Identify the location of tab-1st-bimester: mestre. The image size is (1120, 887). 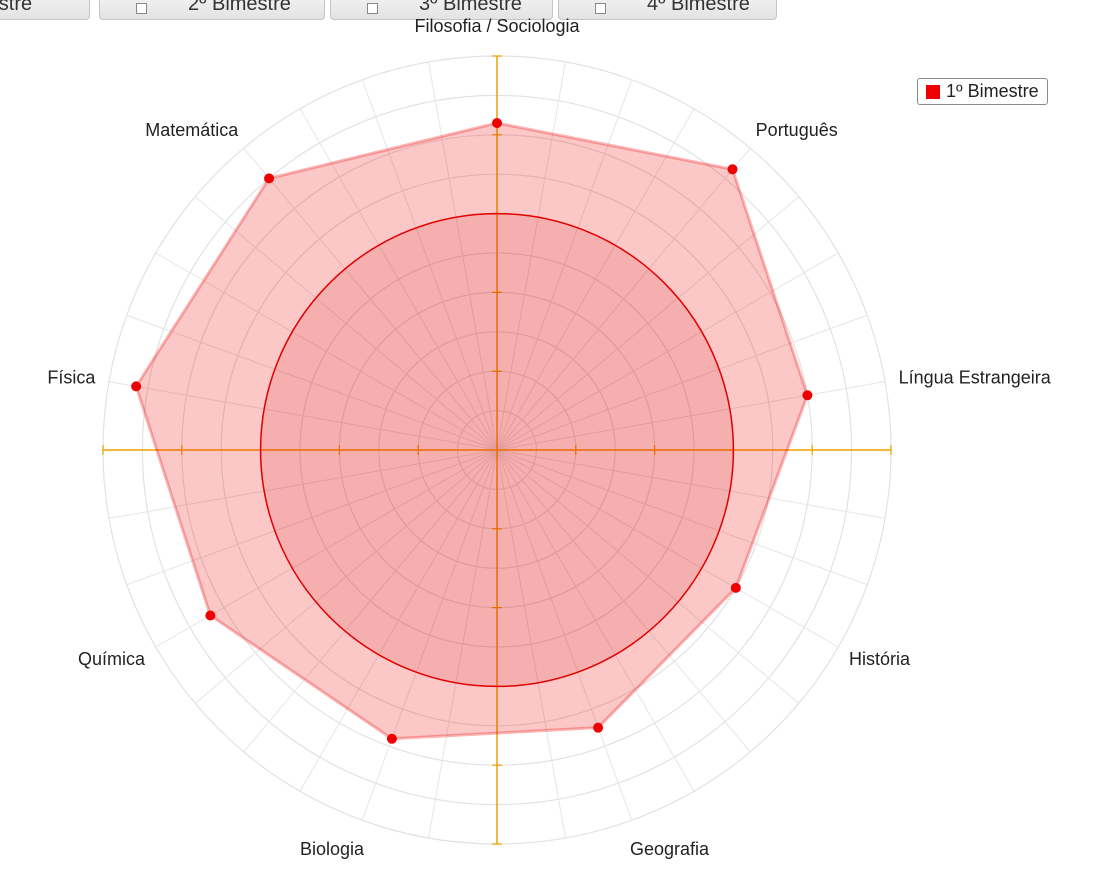
(45, 10).